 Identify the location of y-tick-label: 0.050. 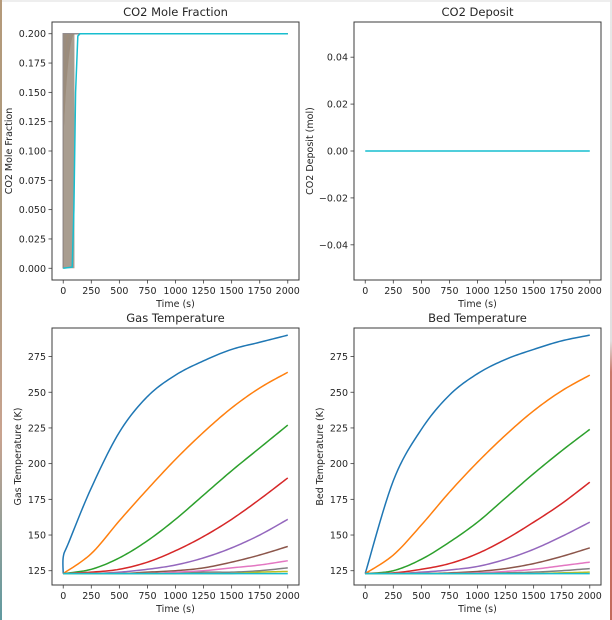
(32, 210).